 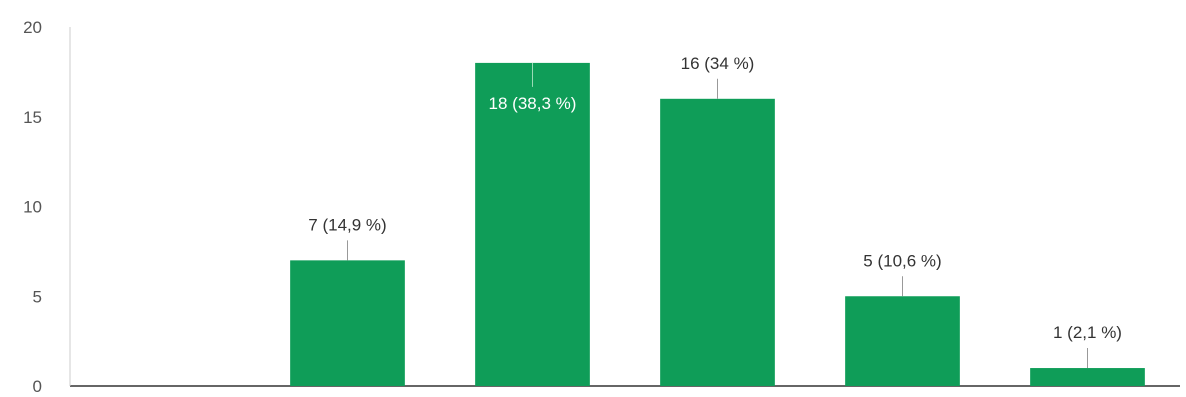 I want to click on y-axis-ticks: 0 5 10 15 20, so click(x=32, y=207).